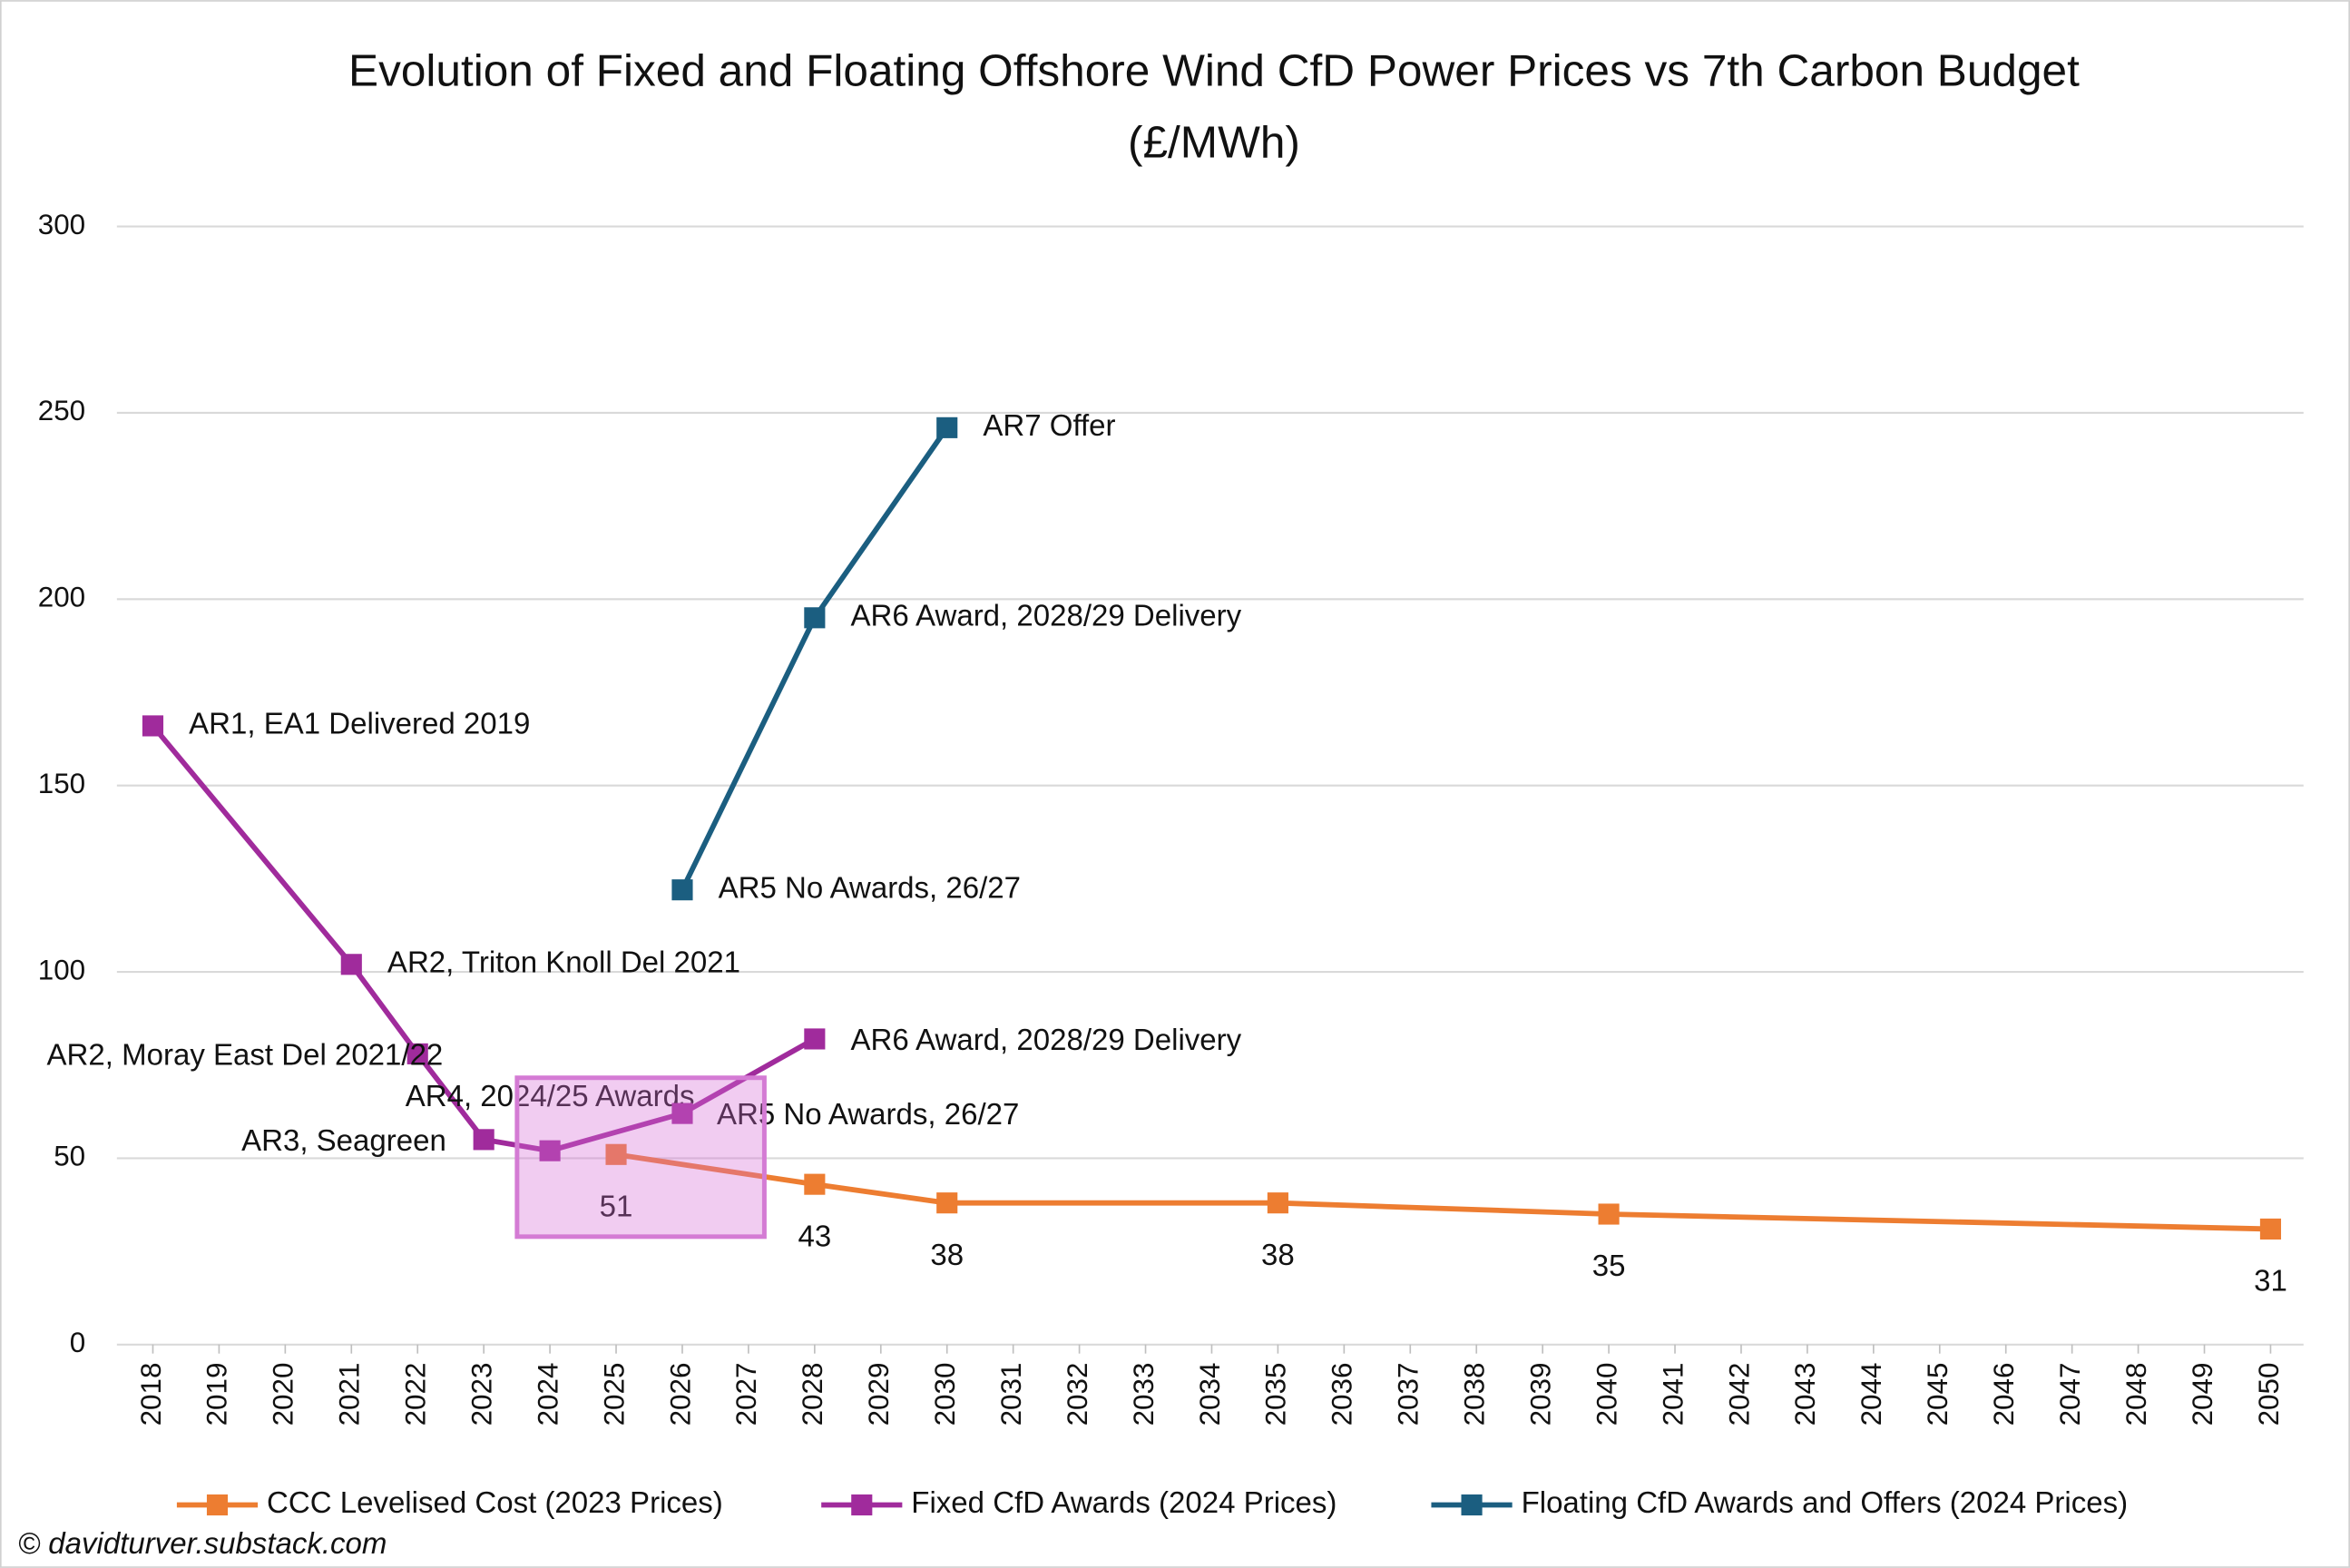  What do you see at coordinates (1011, 1394) in the screenshot?
I see `x-tick-label: 2031` at bounding box center [1011, 1394].